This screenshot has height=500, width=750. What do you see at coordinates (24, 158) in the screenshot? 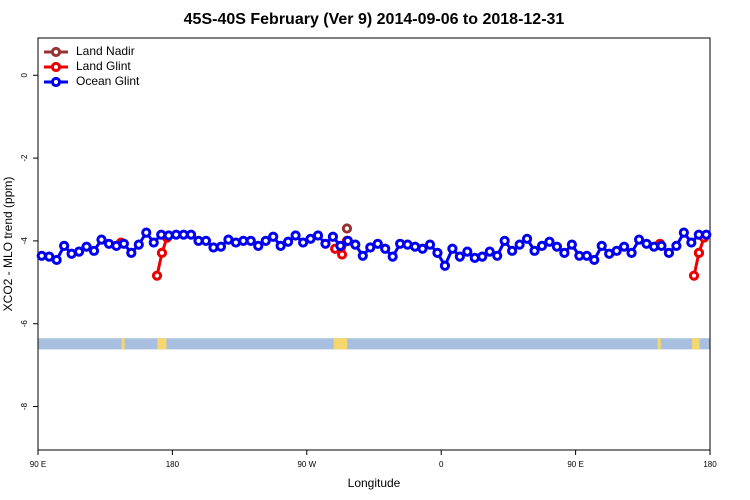
I see `y-tick-label: -2` at bounding box center [24, 158].